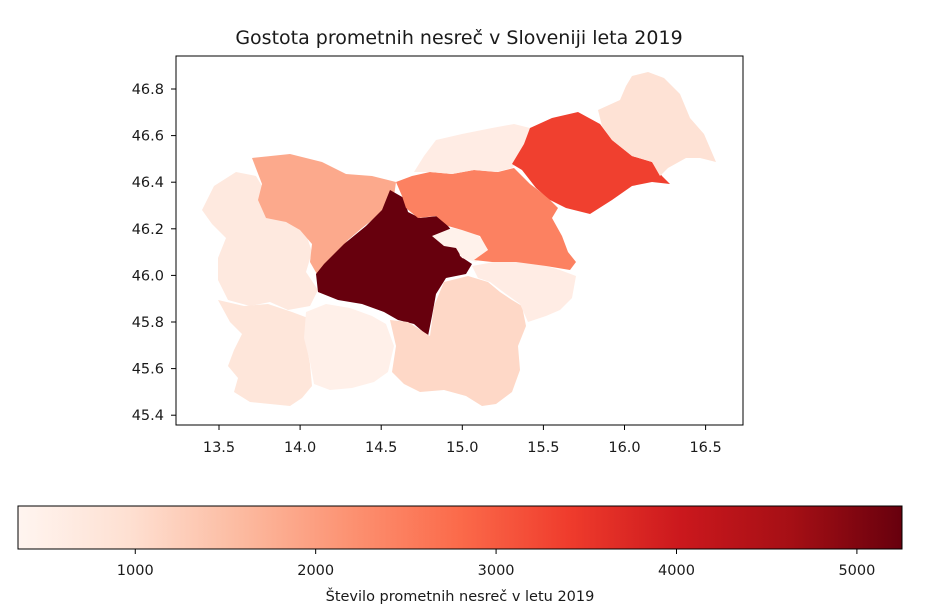  I want to click on region-savinjska, so click(486, 219).